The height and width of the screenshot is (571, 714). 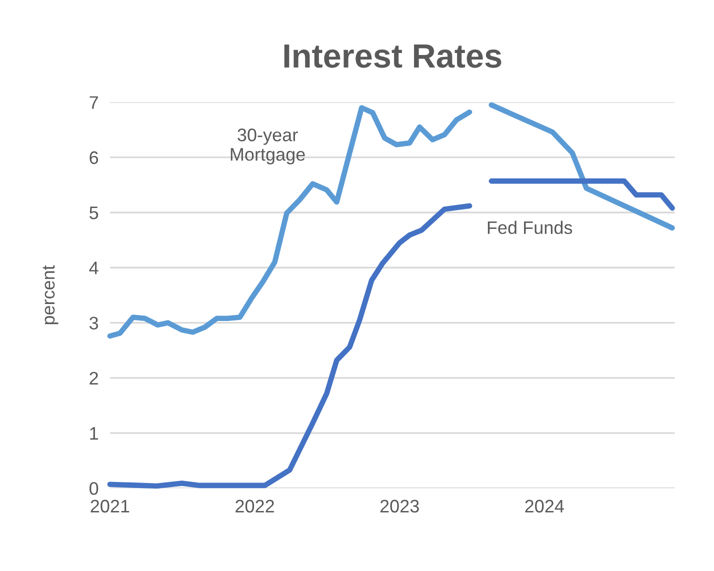 What do you see at coordinates (93, 268) in the screenshot?
I see `y-tick-label: 4` at bounding box center [93, 268].